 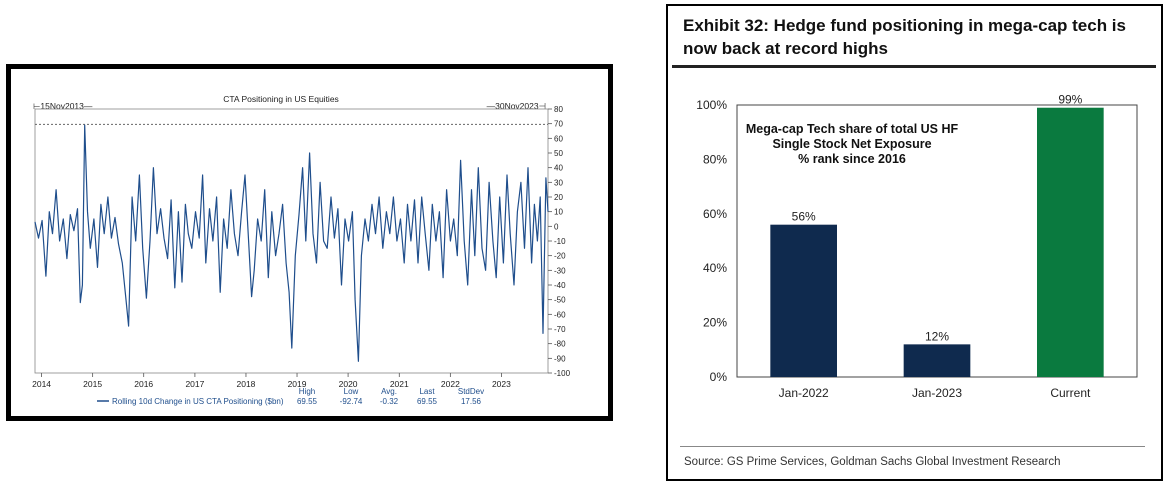 What do you see at coordinates (715, 323) in the screenshot?
I see `bar-y-tick-label: 20%` at bounding box center [715, 323].